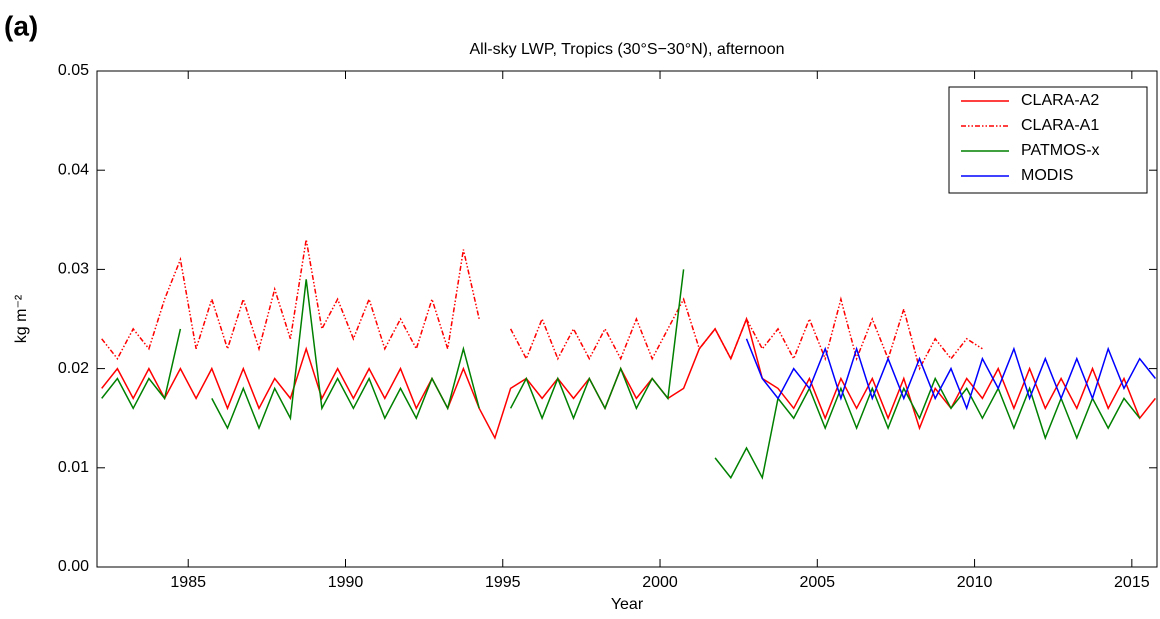 This screenshot has width=1160, height=619. I want to click on legend-label: CLARA-A2, so click(1060, 100).